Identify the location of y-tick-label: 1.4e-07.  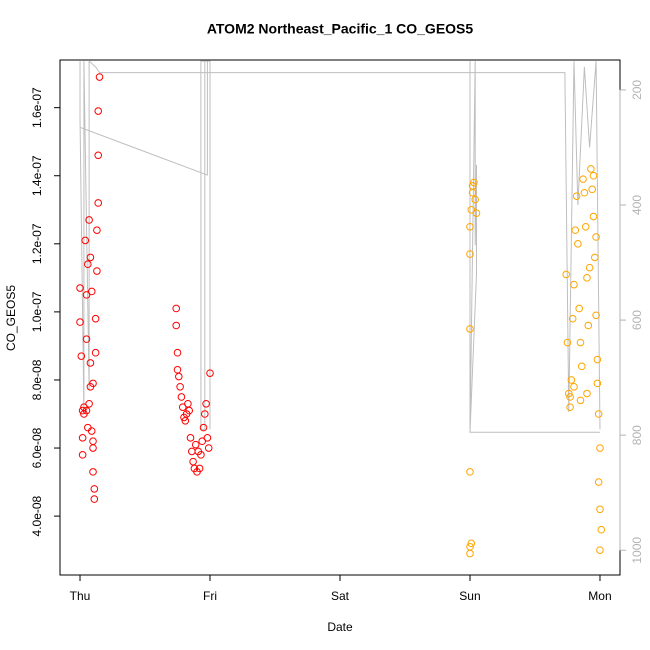
(37, 175).